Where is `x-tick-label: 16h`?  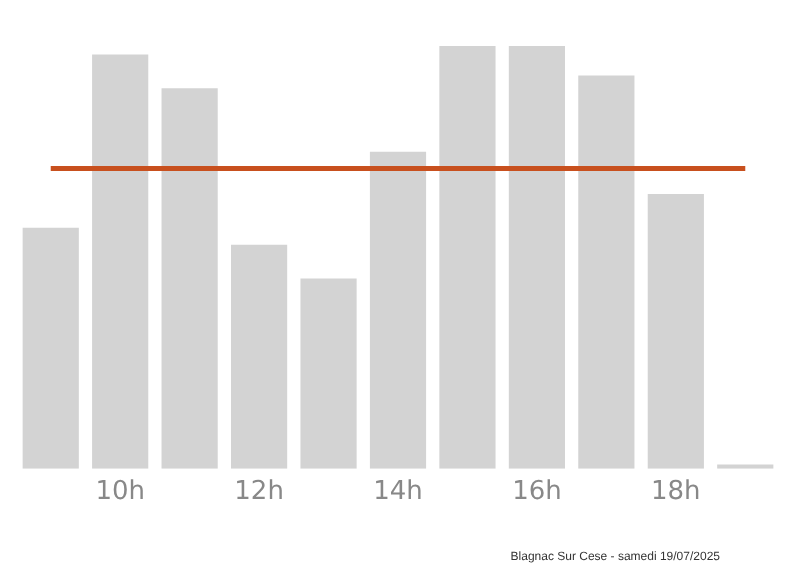 x-tick-label: 16h is located at coordinates (537, 492).